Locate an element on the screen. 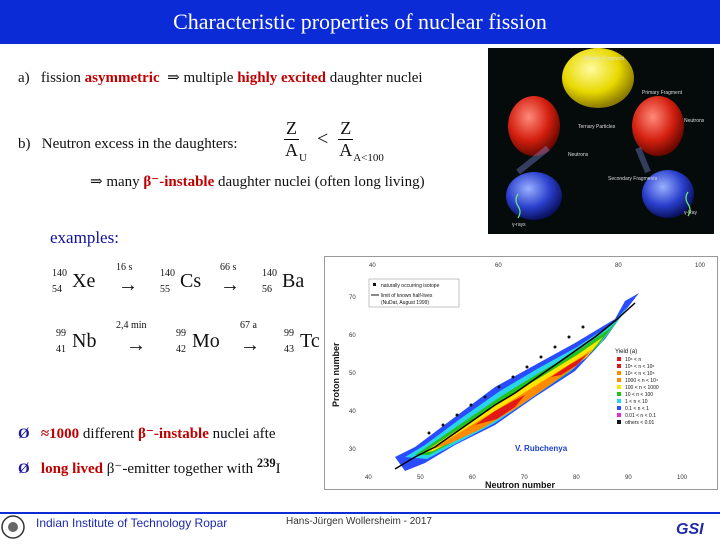  bullet-1-beta: β⁻-instable is located at coordinates (173, 434).